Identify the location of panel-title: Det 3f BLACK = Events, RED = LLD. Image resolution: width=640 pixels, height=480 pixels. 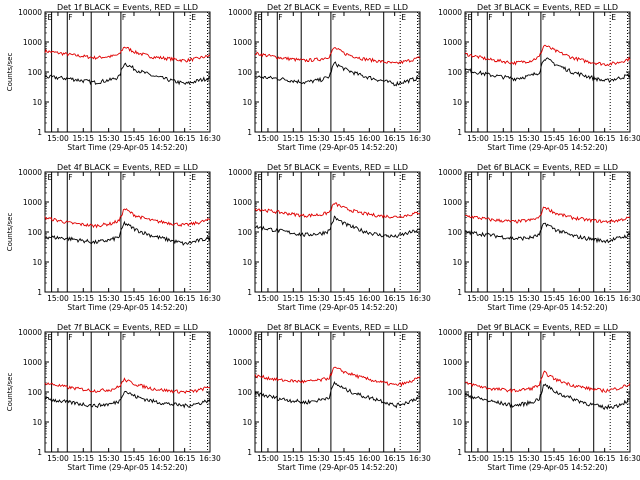
(547, 7).